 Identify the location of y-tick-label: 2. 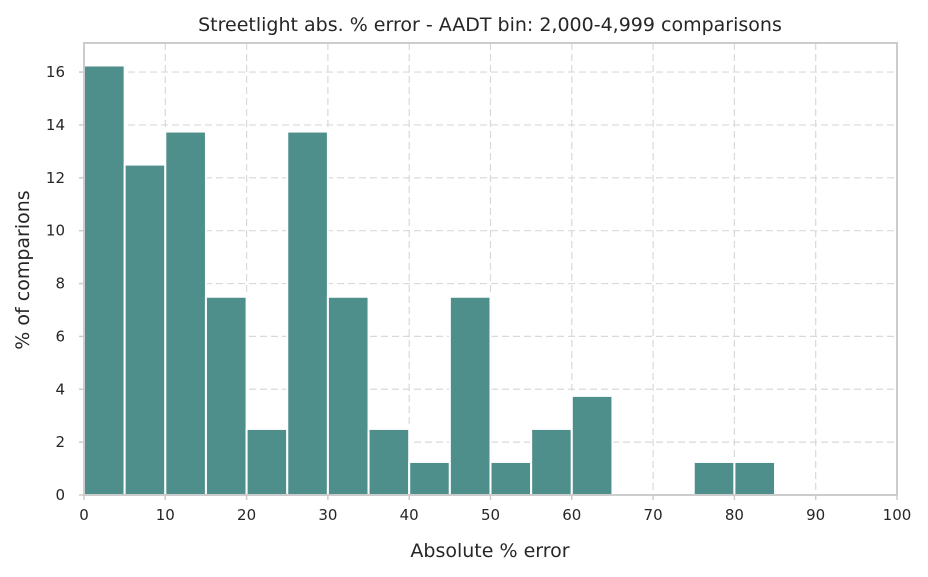
(60, 442).